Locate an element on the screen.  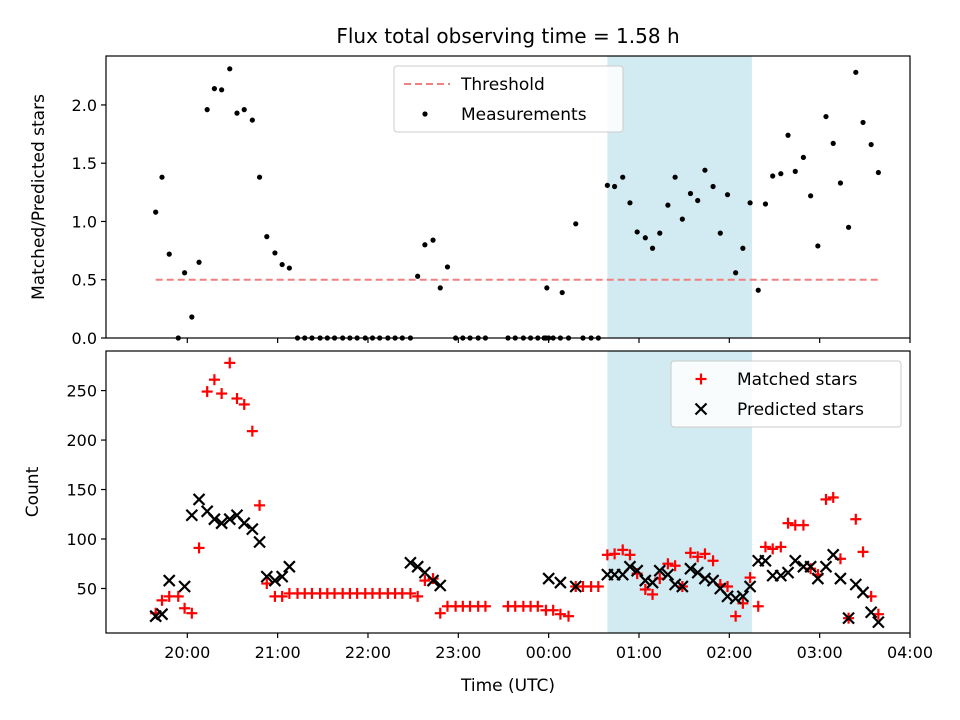
legend-measurements-swatch is located at coordinates (425, 114).